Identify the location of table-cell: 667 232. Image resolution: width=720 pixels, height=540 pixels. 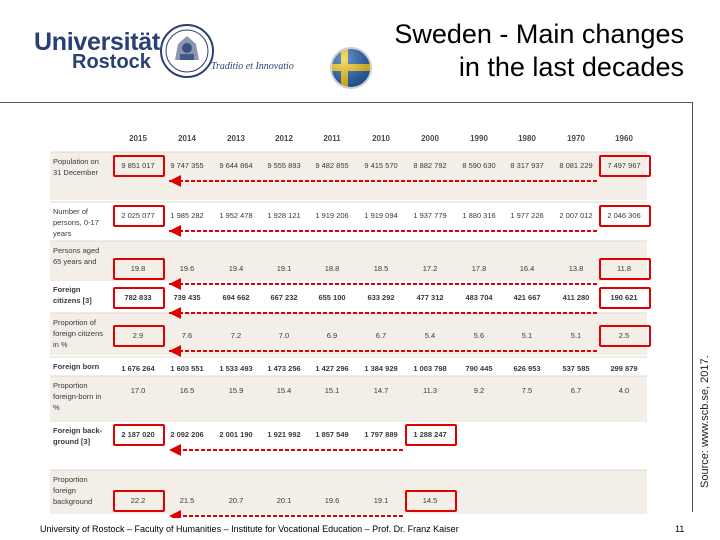
(284, 297).